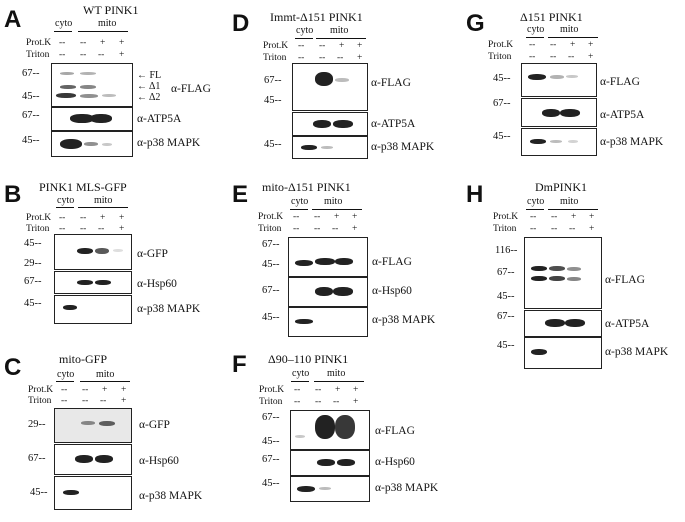  I want to click on panel-title: Immt-Δ151 PINK1, so click(316, 17).